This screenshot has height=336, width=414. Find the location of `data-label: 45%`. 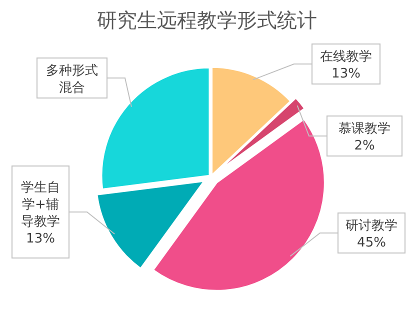

data-label: 45% is located at coordinates (371, 243).